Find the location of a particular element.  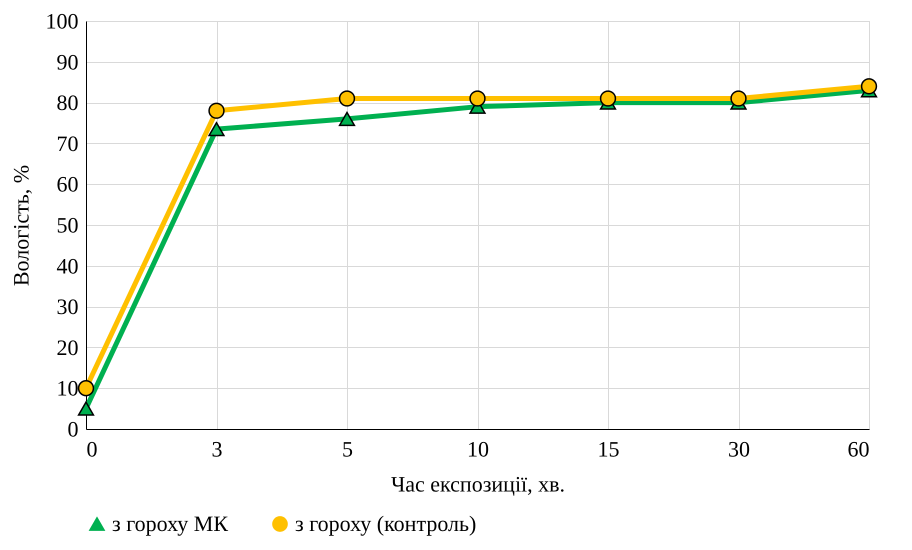

y-tick-label: 60 is located at coordinates (67, 184).